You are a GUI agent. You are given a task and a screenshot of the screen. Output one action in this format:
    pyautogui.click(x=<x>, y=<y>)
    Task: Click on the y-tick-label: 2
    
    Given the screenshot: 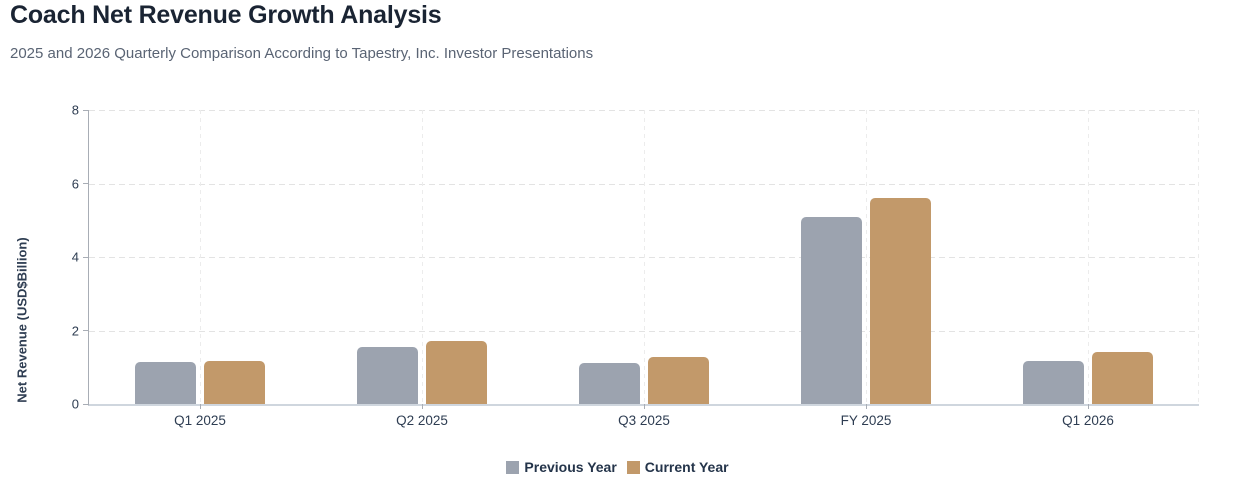 What is the action you would take?
    pyautogui.click(x=75, y=330)
    